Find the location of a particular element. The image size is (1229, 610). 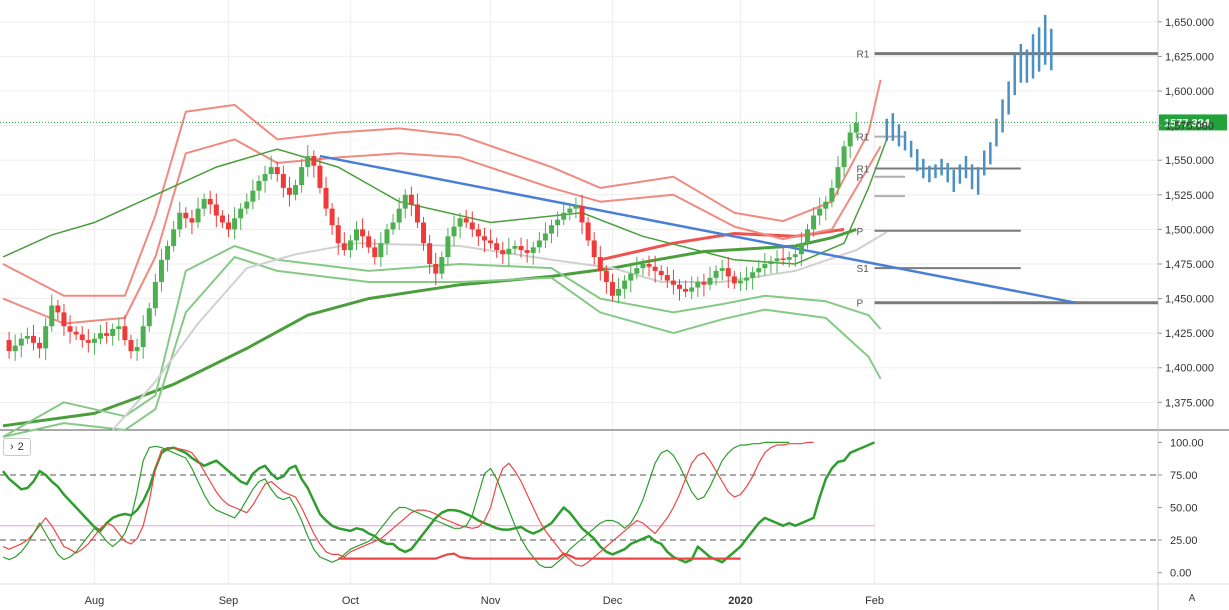

auto-scale-button: A is located at coordinates (1192, 598).